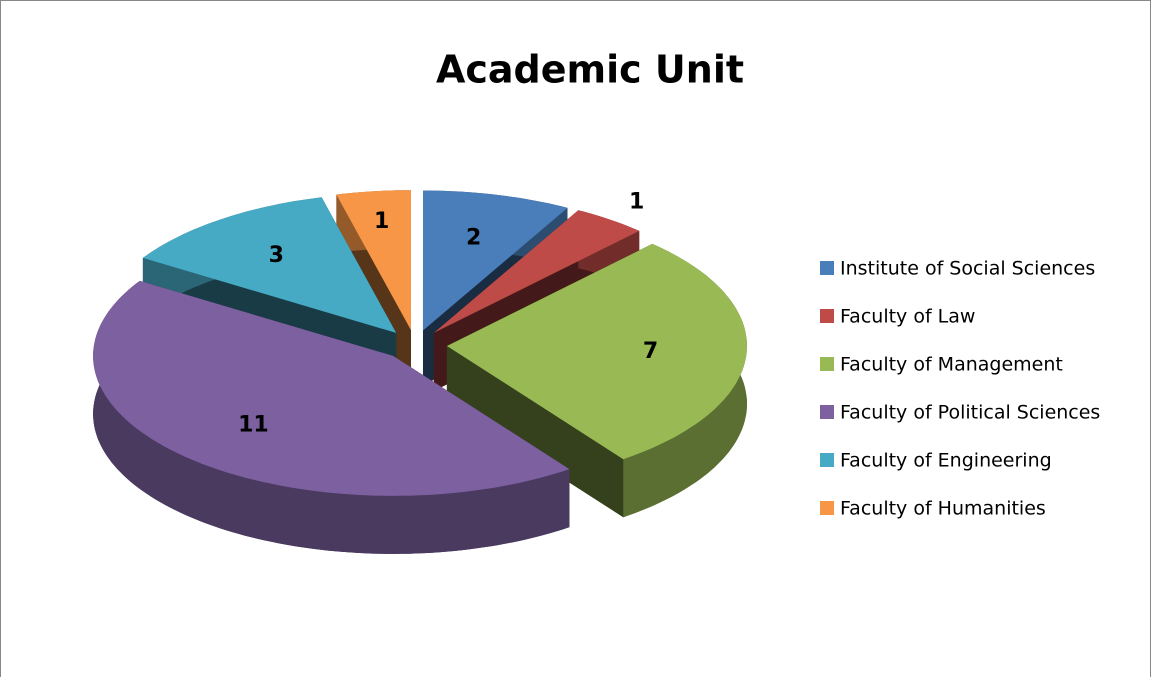  What do you see at coordinates (473, 237) in the screenshot?
I see `data-label: 2` at bounding box center [473, 237].